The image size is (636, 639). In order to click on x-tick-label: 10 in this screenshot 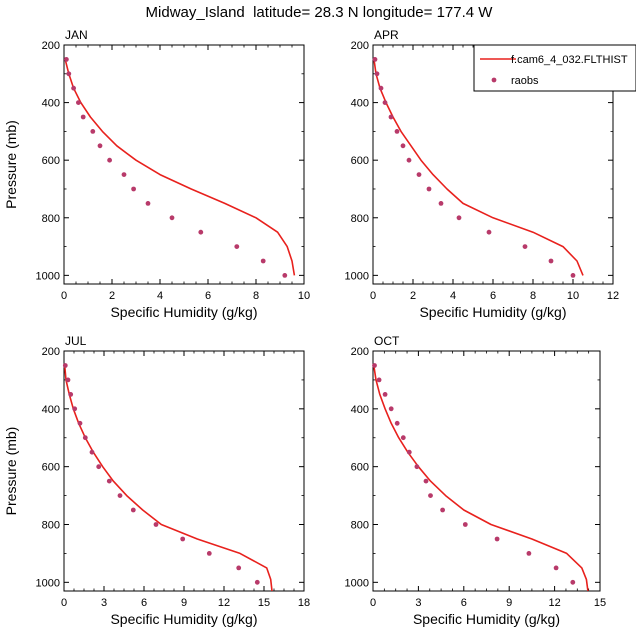, I will do `click(573, 296)`.